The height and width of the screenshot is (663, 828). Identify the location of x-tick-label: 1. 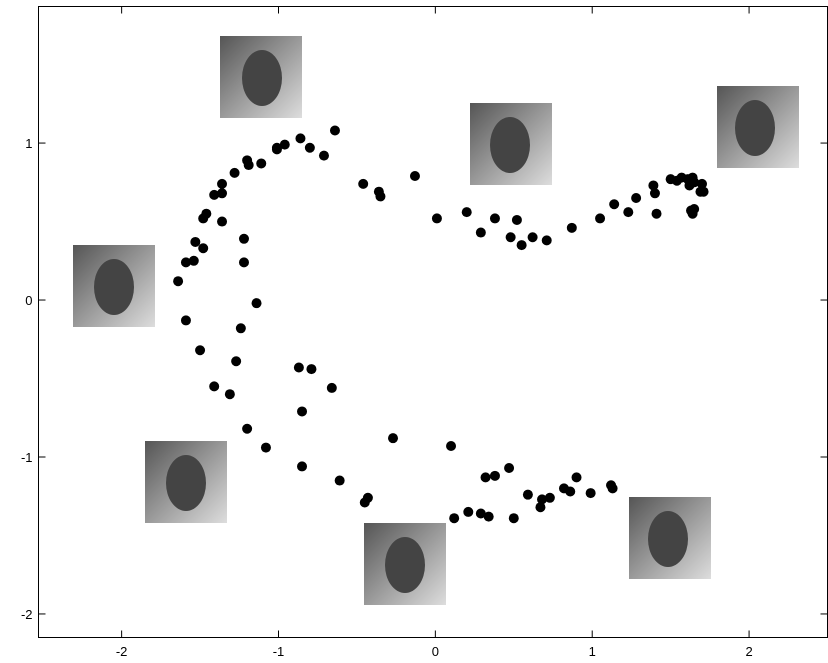
(592, 651).